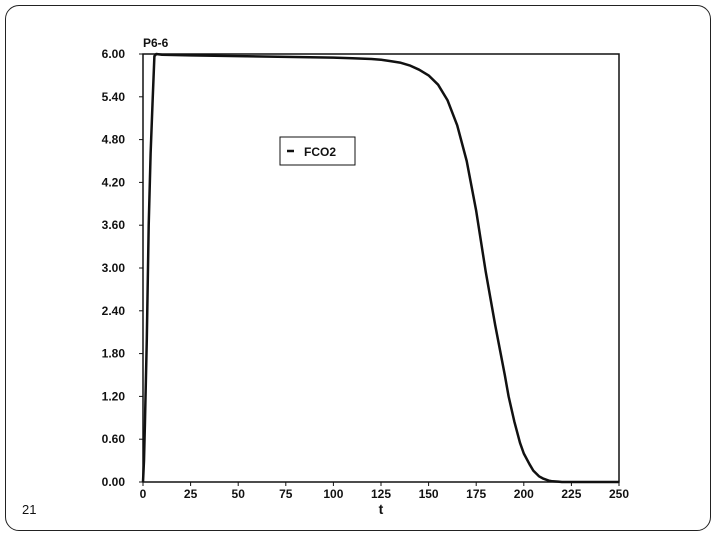 The width and height of the screenshot is (720, 540). I want to click on y-tick-label: 2.40, so click(114, 311).